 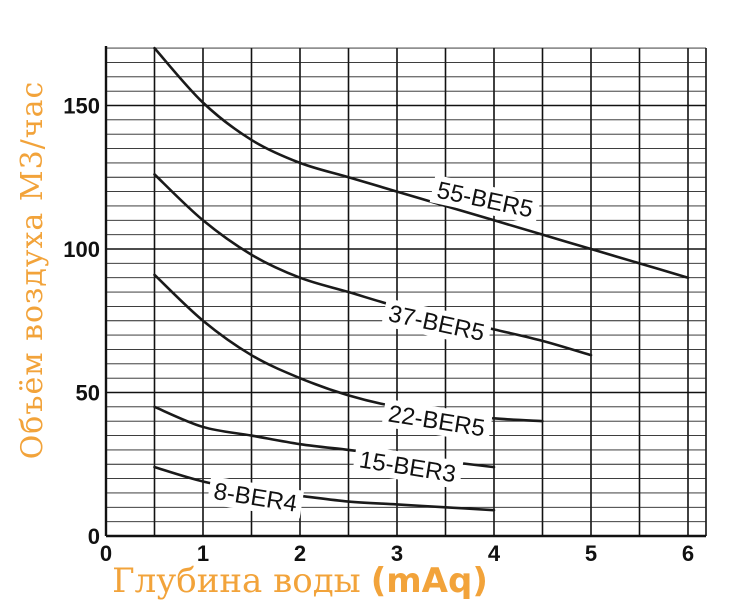 I want to click on x-axis-label: Глубина воды (mAq), so click(x=300, y=581).